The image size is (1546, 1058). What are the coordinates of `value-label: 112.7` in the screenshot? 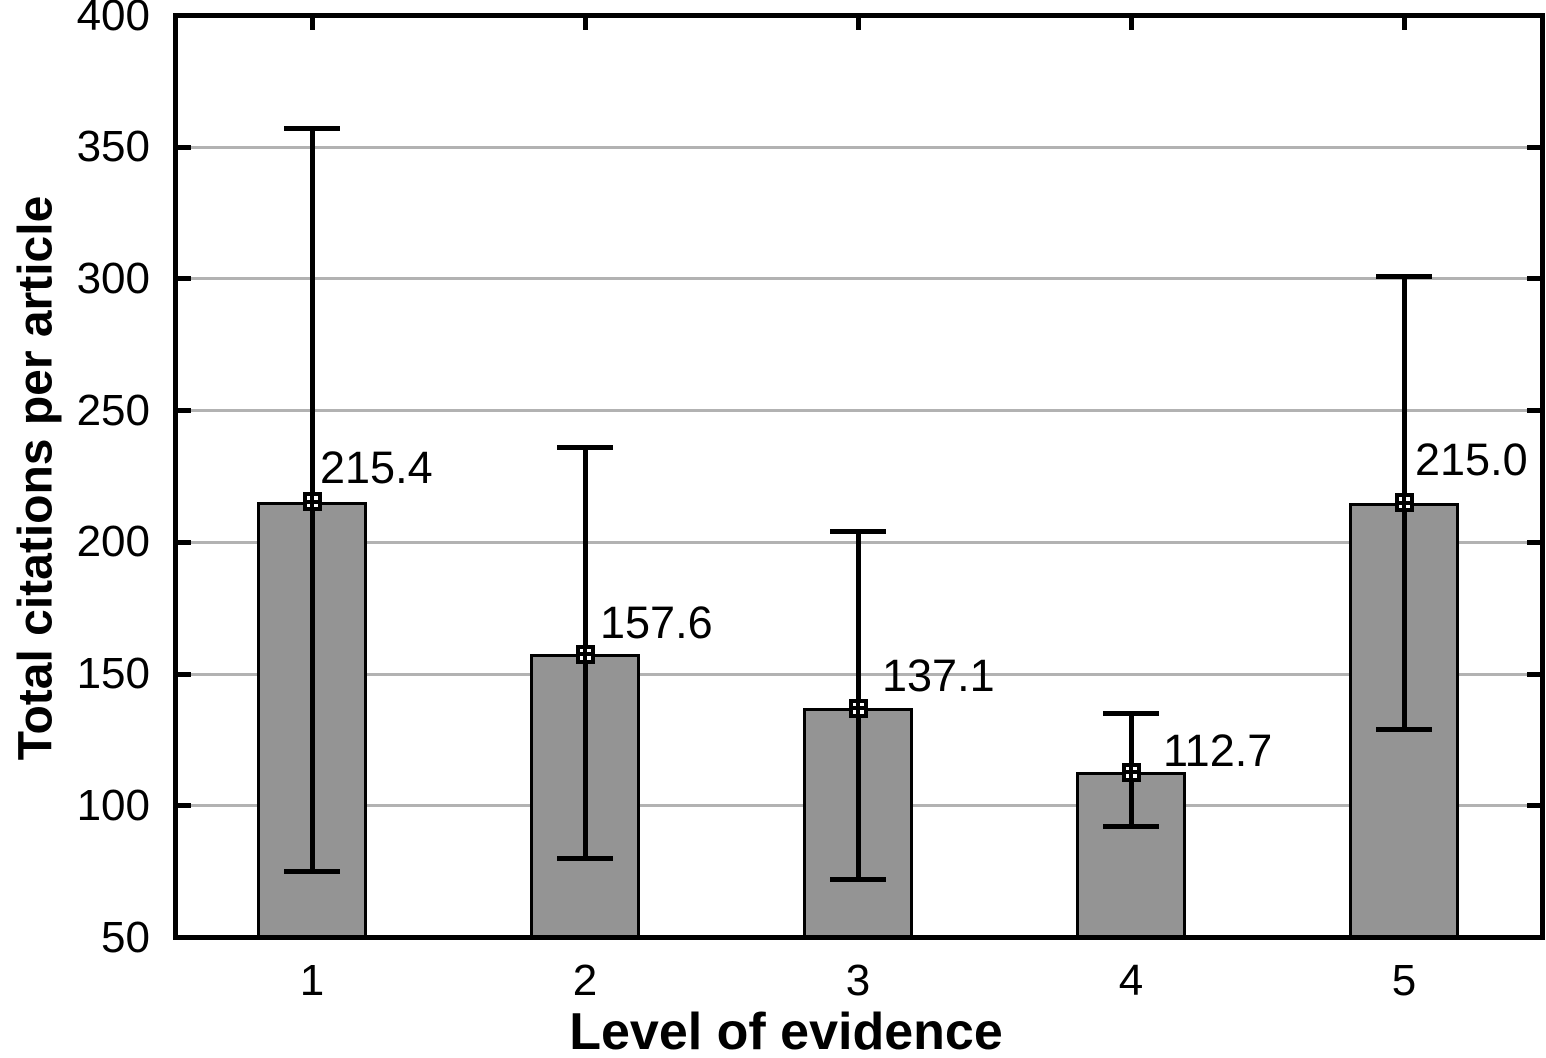 It's located at (1218, 751).